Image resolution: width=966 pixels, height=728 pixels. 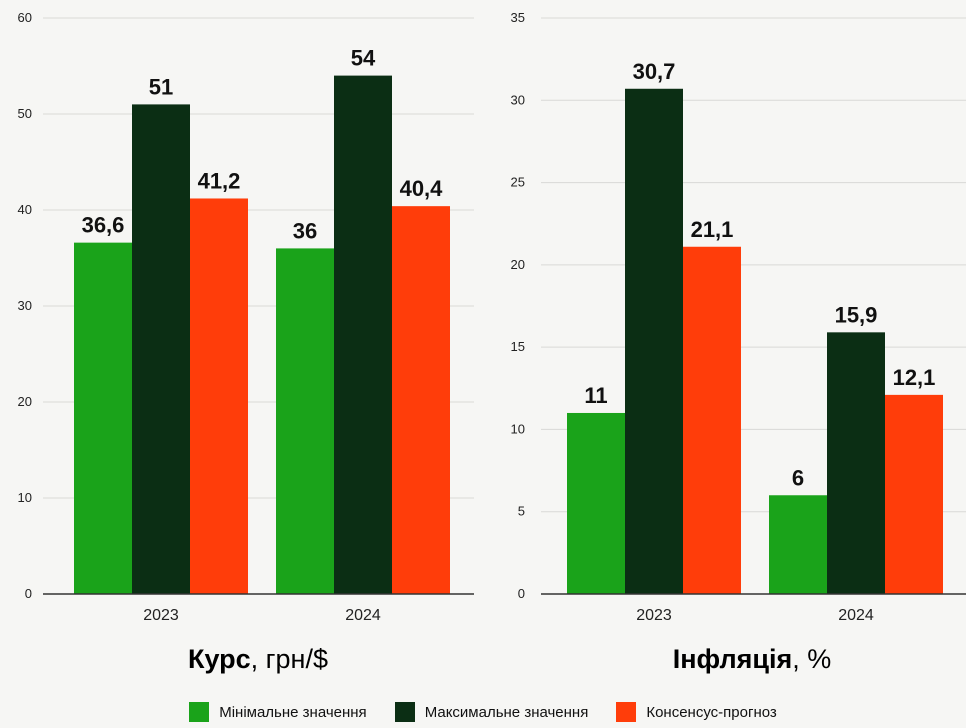 I want to click on legend-item-max: Максимальне значення, so click(x=491, y=712).